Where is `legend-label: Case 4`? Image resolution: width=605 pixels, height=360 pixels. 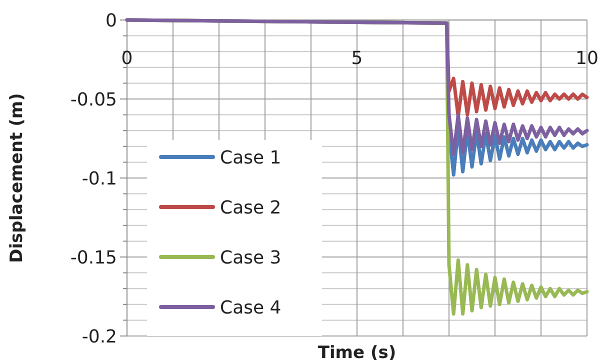
legend-label: Case 4 is located at coordinates (251, 307).